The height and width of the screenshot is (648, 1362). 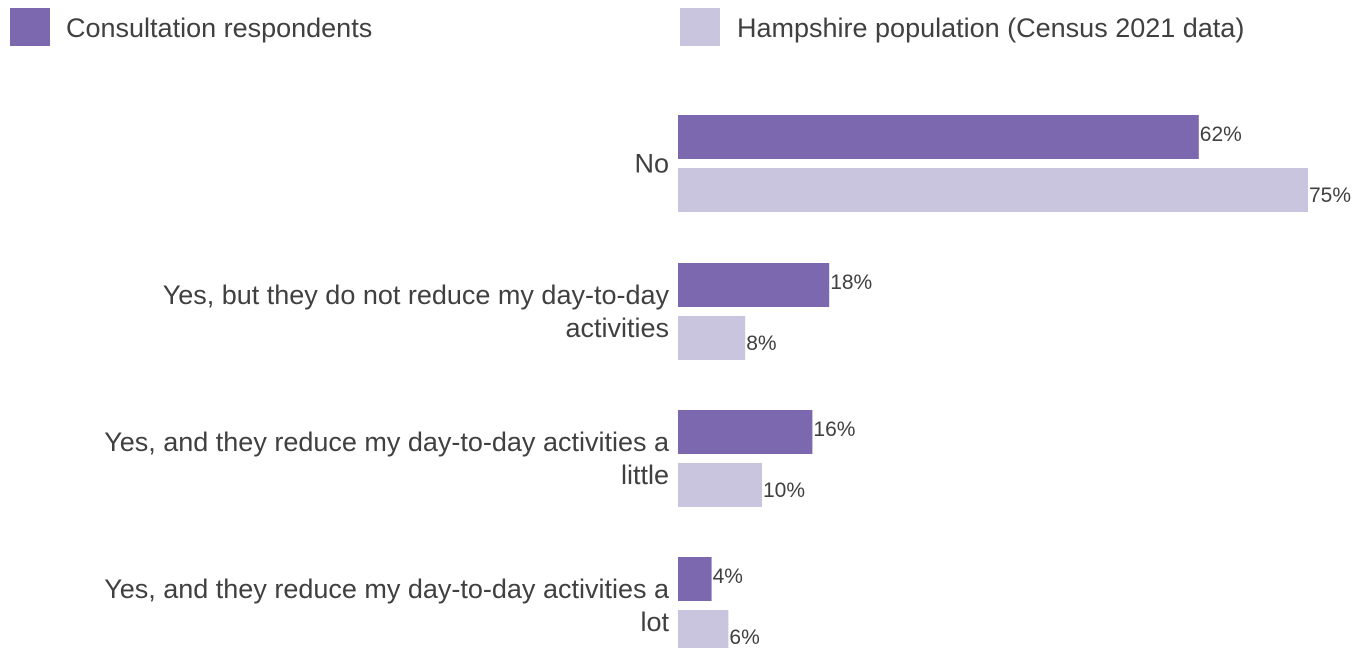 I want to click on legend-label-consultation-respondents: Consultation respondents, so click(x=219, y=28).